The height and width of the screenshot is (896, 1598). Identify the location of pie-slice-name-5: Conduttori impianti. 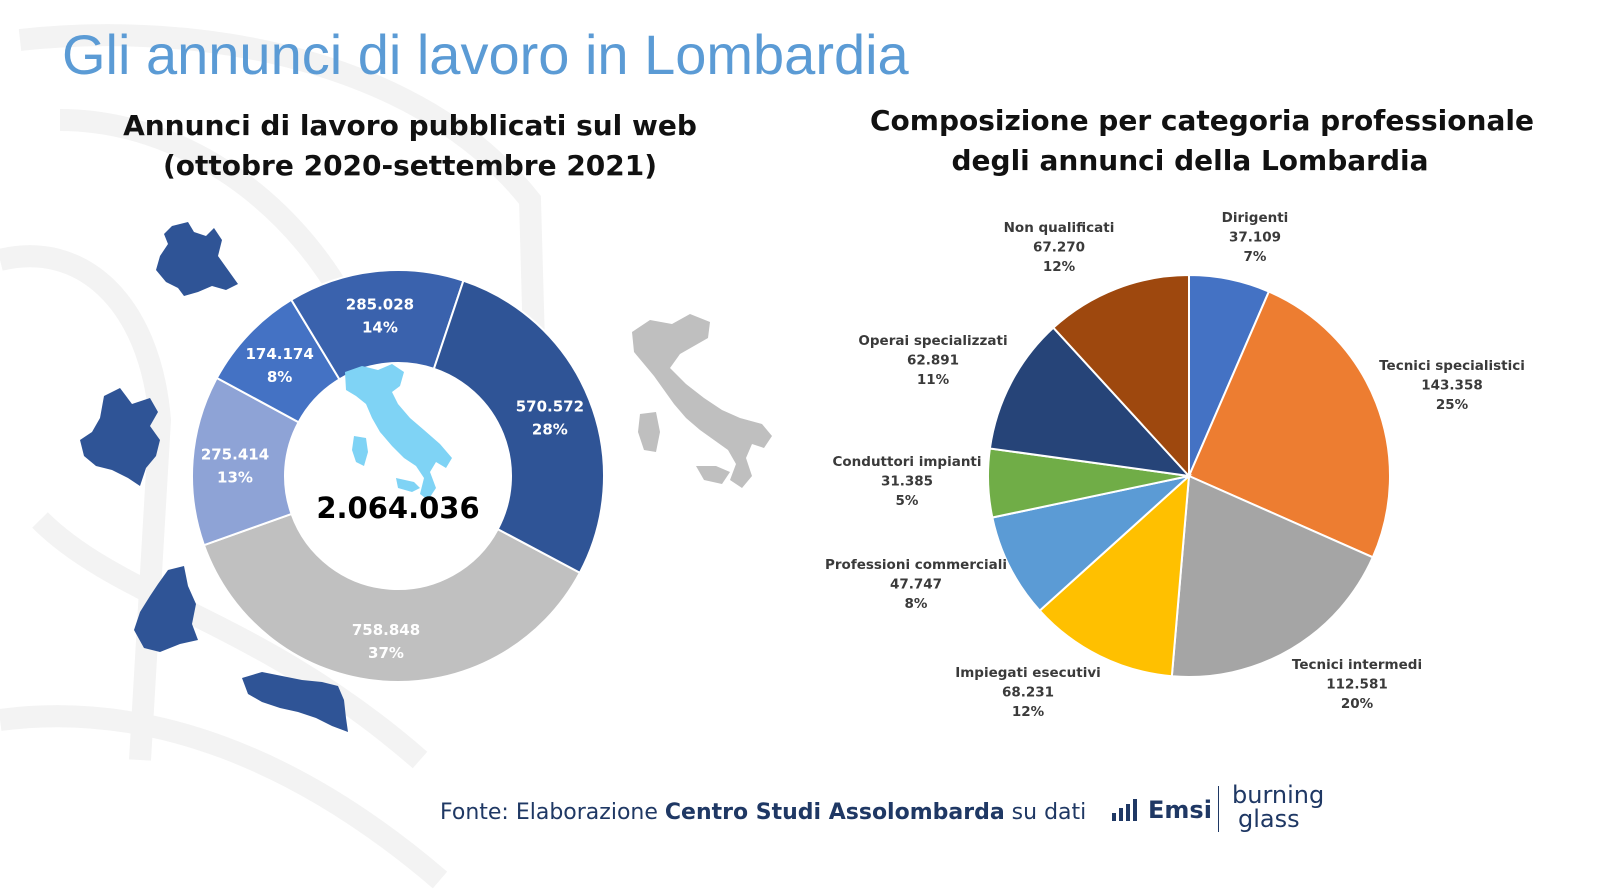
(906, 462).